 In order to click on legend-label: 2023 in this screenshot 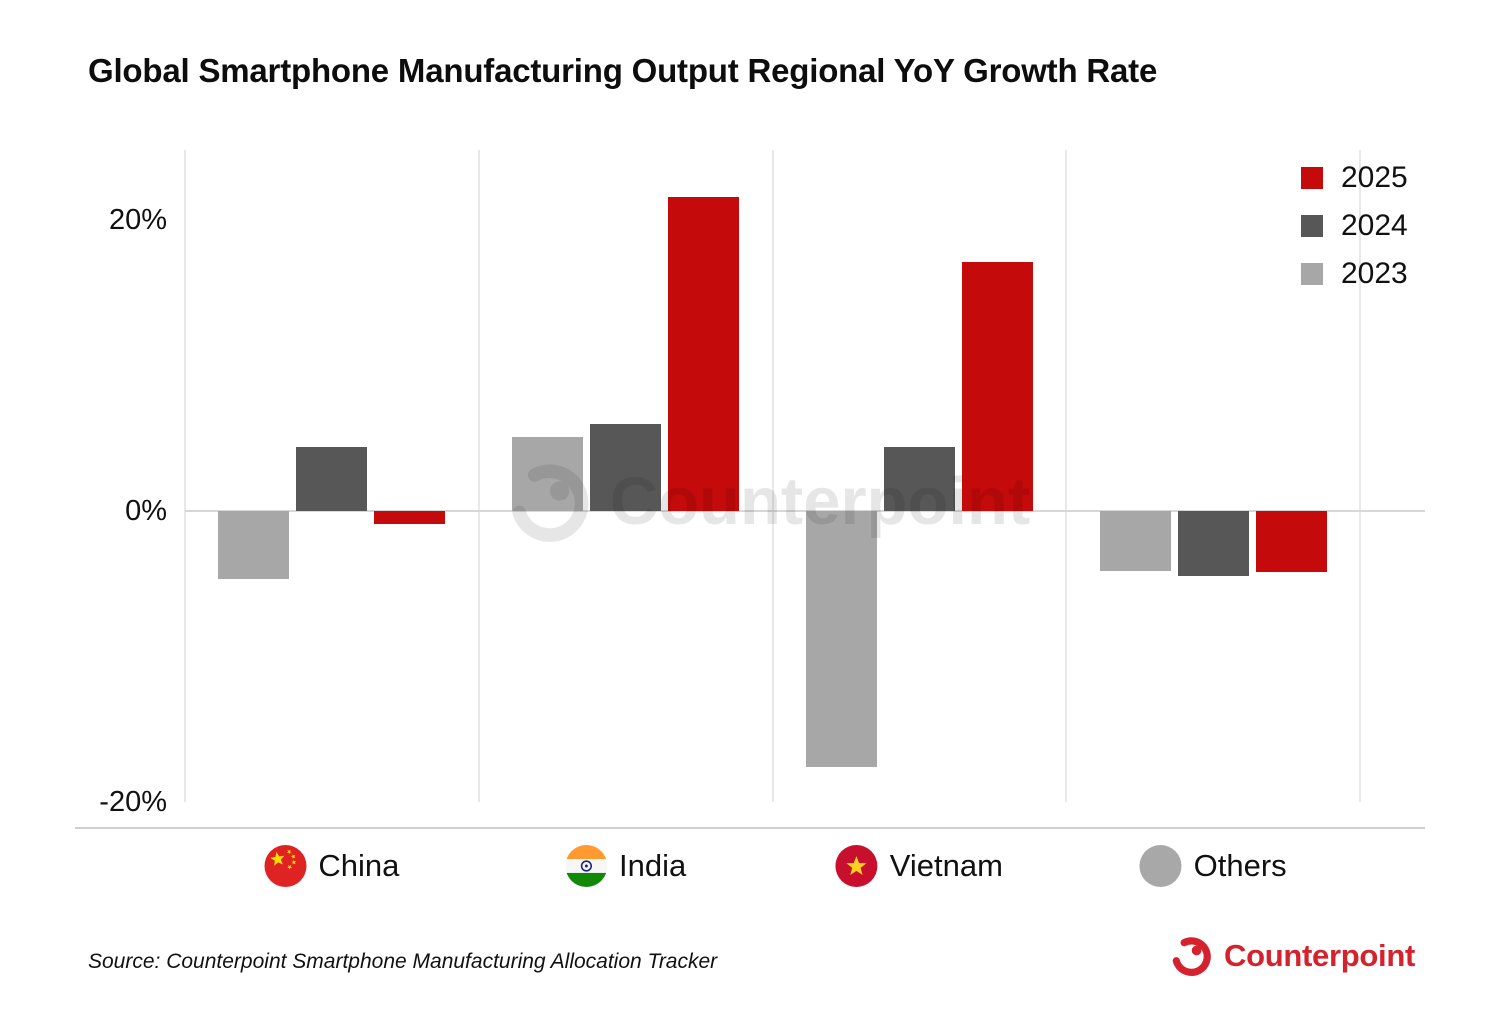, I will do `click(1374, 273)`.